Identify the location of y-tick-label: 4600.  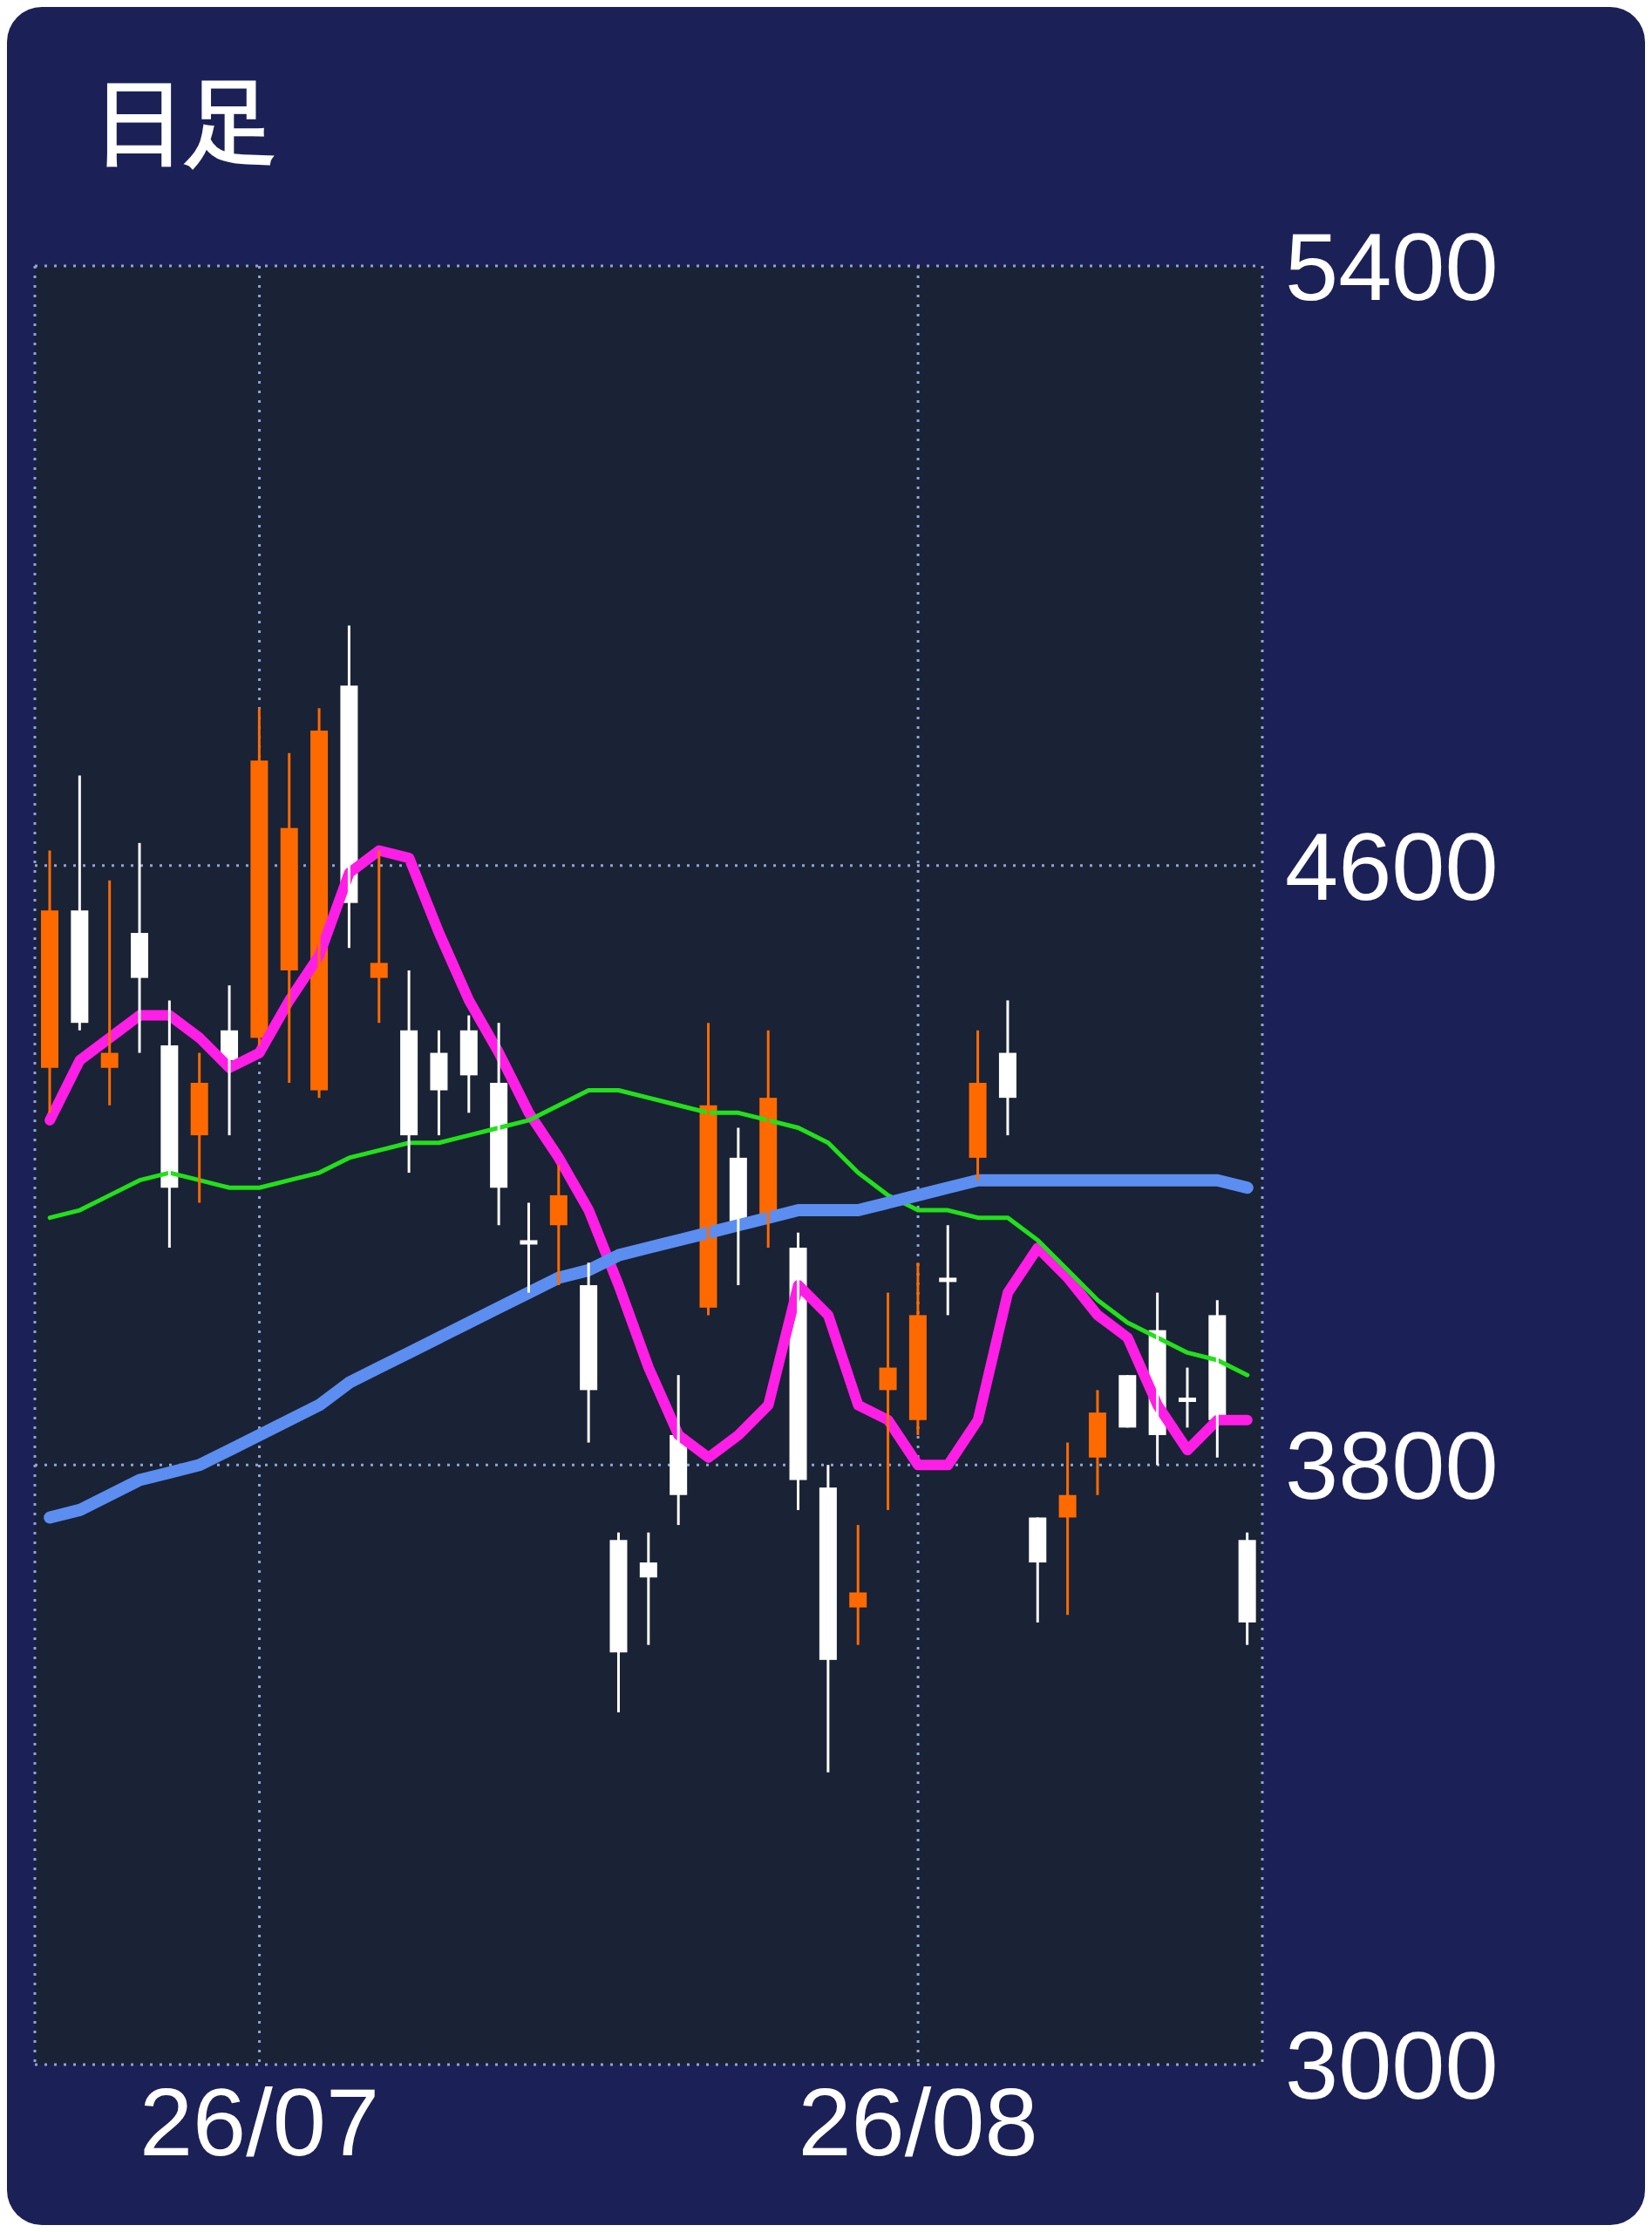
(1392, 866).